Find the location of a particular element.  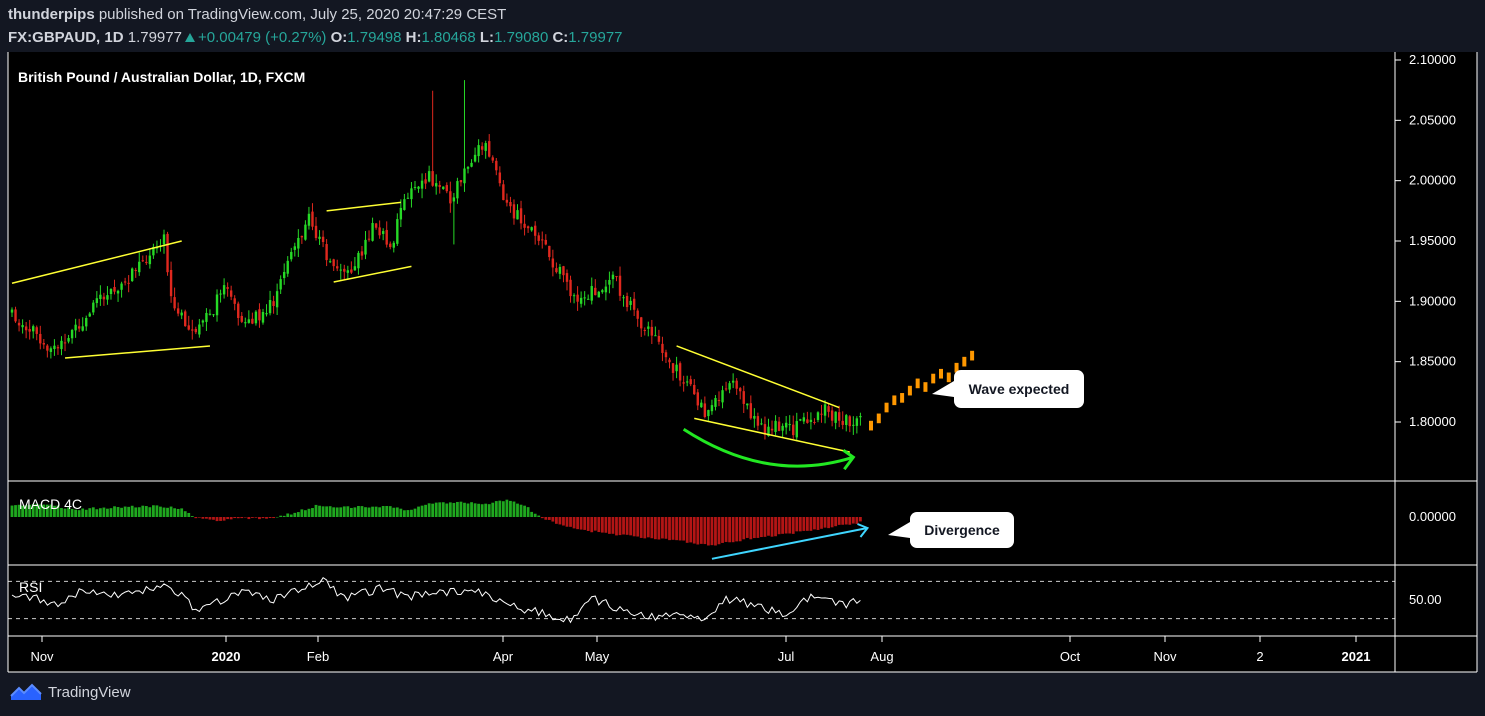

divergence-callout-box is located at coordinates (962, 530).